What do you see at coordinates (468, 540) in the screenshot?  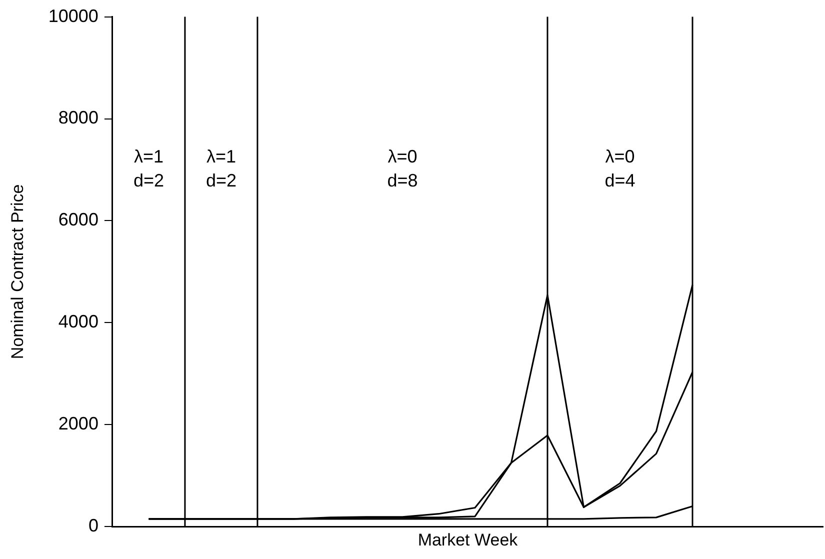 I see `x-axis-title: Market Week` at bounding box center [468, 540].